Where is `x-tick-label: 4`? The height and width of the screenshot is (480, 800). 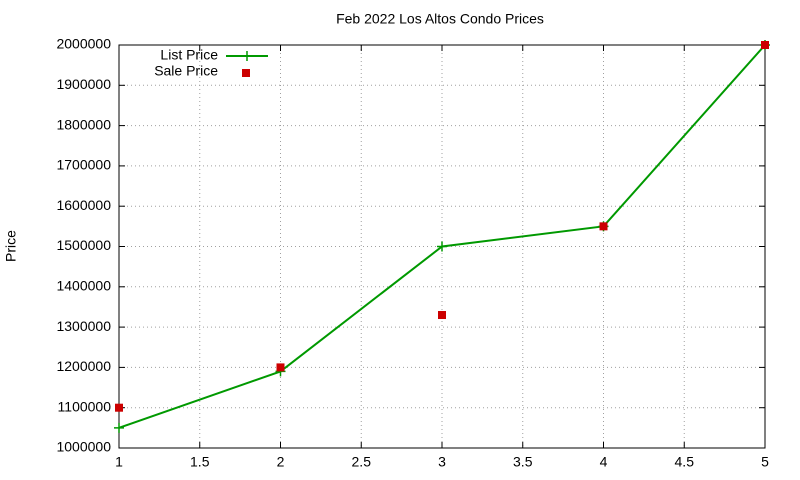 x-tick-label: 4 is located at coordinates (604, 462).